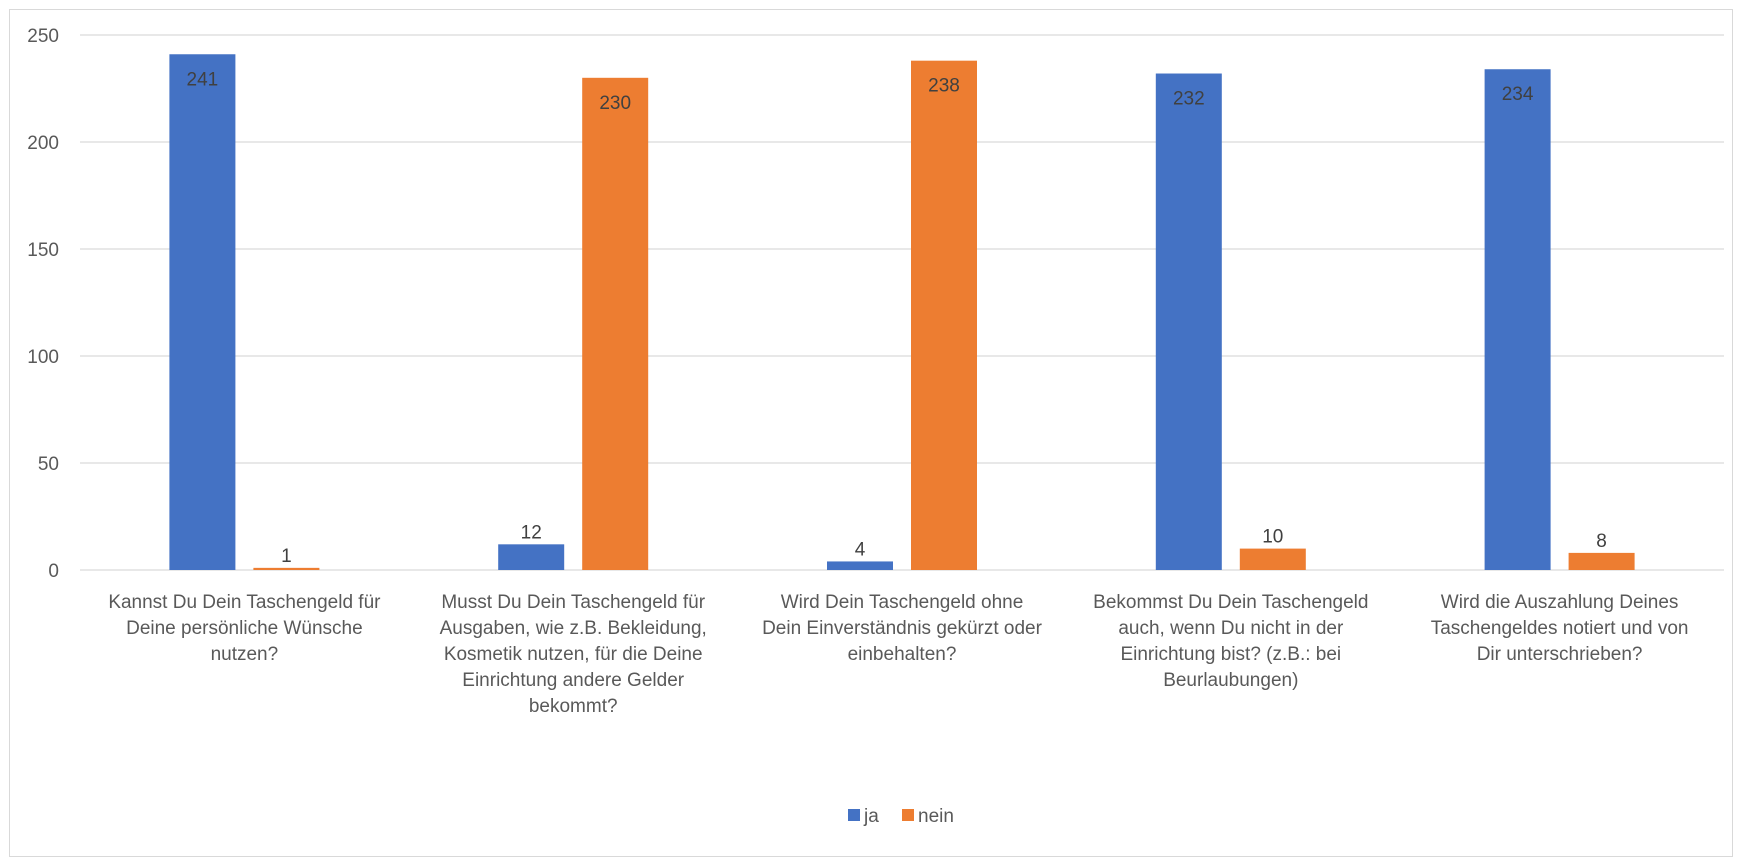 The image size is (1743, 866). I want to click on legend-label: nein, so click(936, 816).